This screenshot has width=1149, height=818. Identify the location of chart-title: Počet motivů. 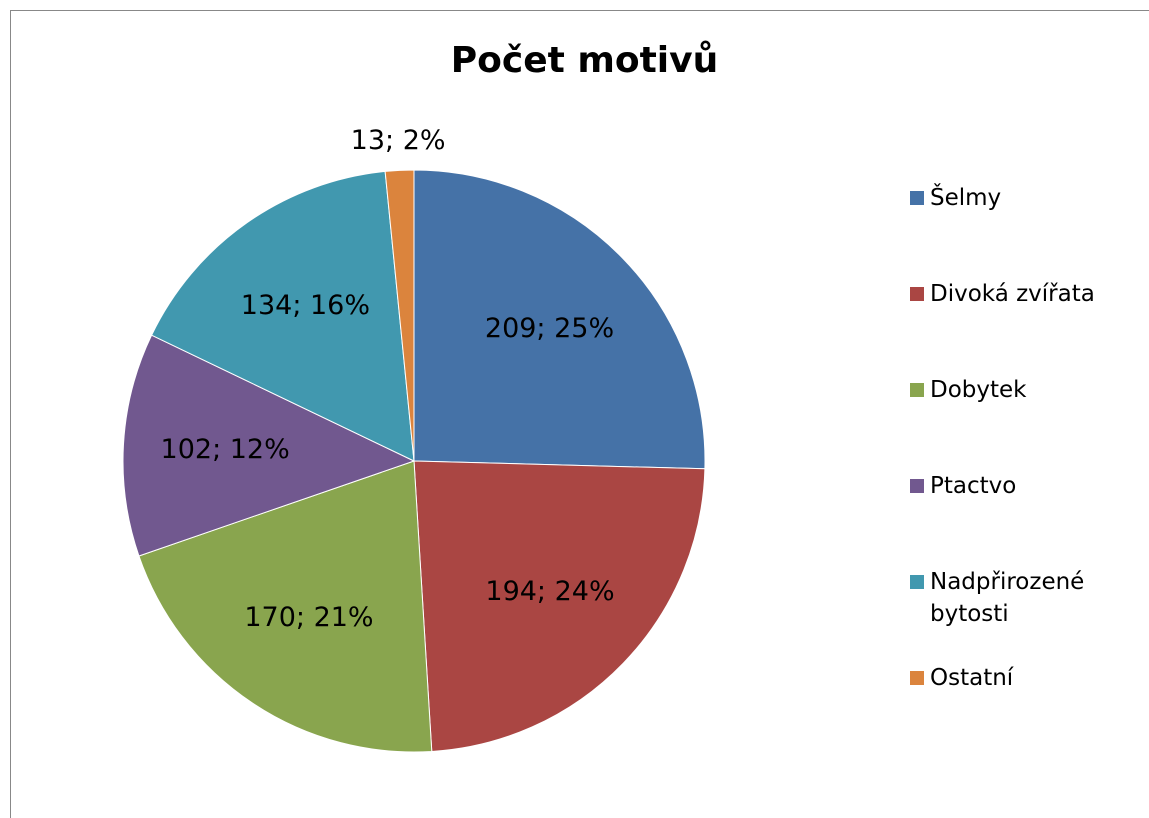
(584, 60).